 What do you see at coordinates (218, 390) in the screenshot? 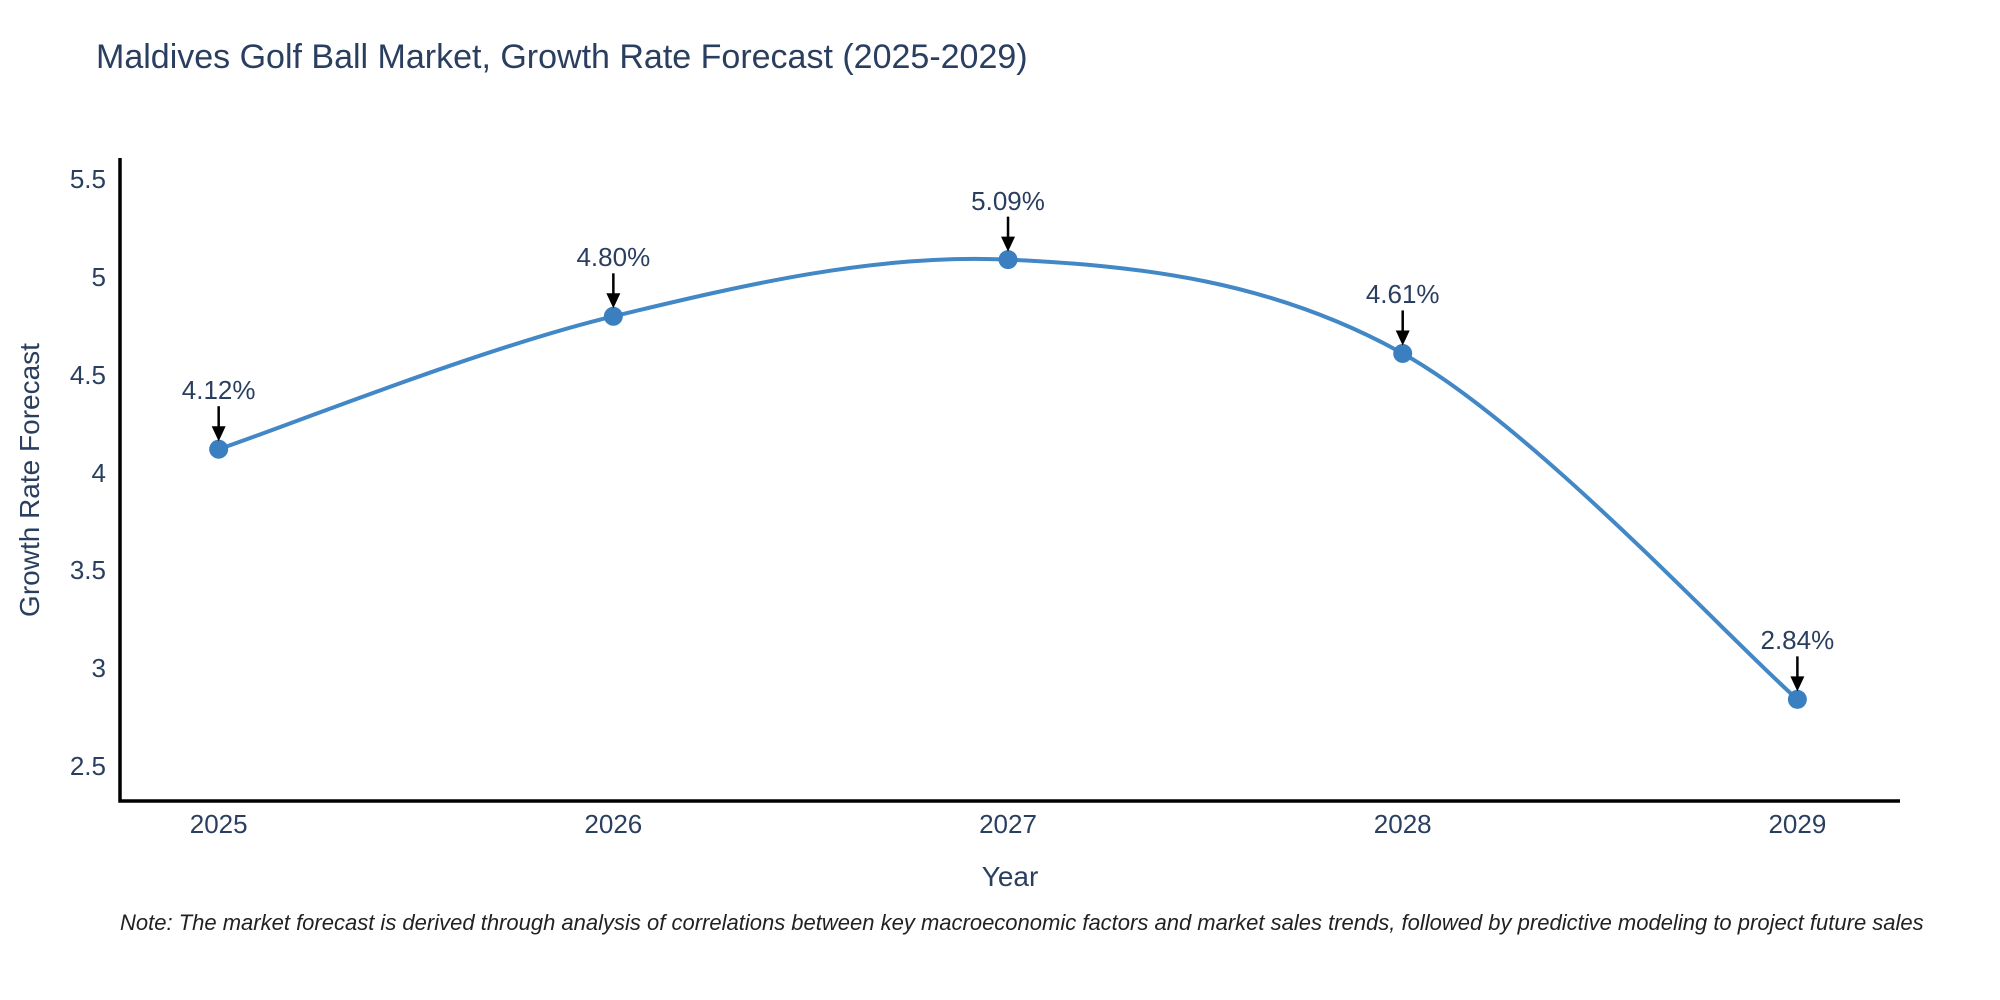
I see `point-annotation: 4.12%` at bounding box center [218, 390].